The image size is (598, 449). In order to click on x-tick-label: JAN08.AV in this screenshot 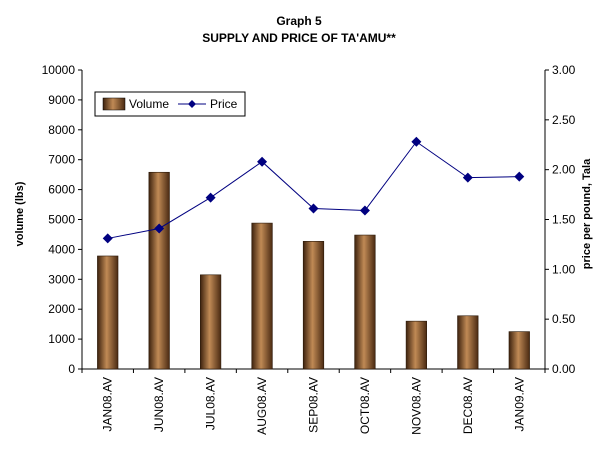, I will do `click(108, 404)`.